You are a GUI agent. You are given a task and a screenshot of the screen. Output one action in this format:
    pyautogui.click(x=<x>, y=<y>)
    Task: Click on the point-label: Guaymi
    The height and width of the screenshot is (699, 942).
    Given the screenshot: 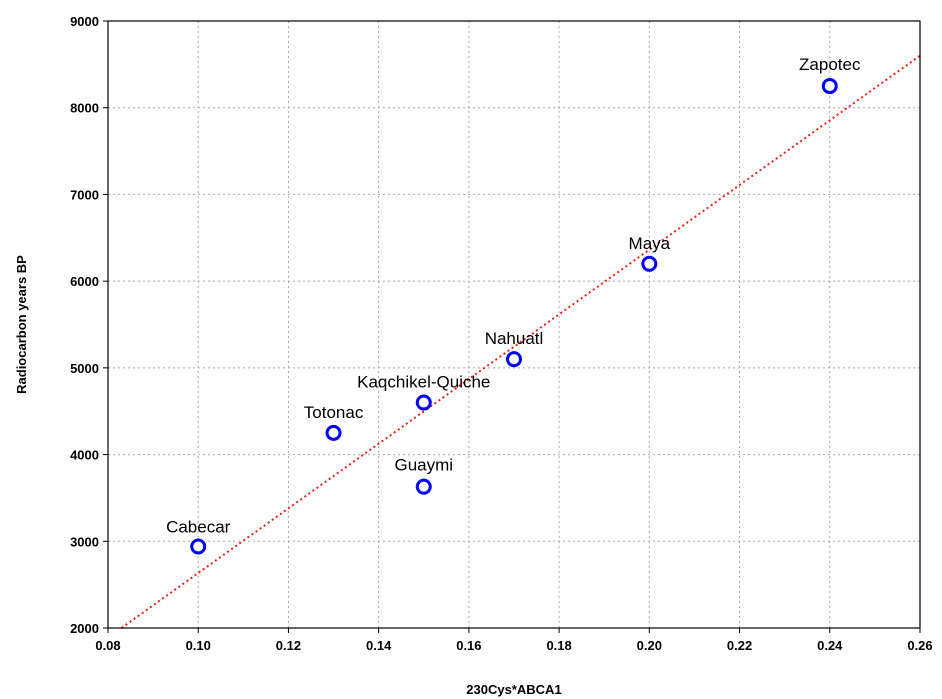 What is the action you would take?
    pyautogui.click(x=423, y=465)
    